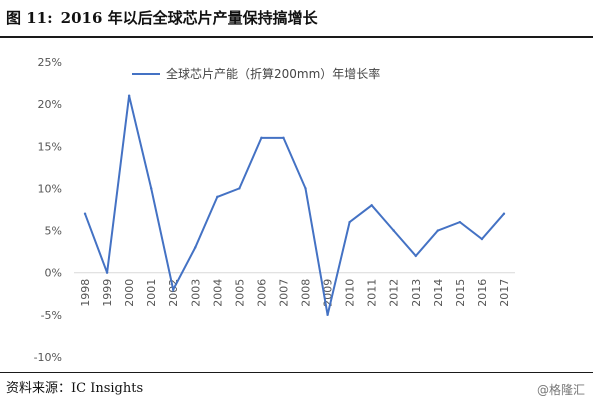  What do you see at coordinates (50, 146) in the screenshot?
I see `y-tick-label: 15%` at bounding box center [50, 146].